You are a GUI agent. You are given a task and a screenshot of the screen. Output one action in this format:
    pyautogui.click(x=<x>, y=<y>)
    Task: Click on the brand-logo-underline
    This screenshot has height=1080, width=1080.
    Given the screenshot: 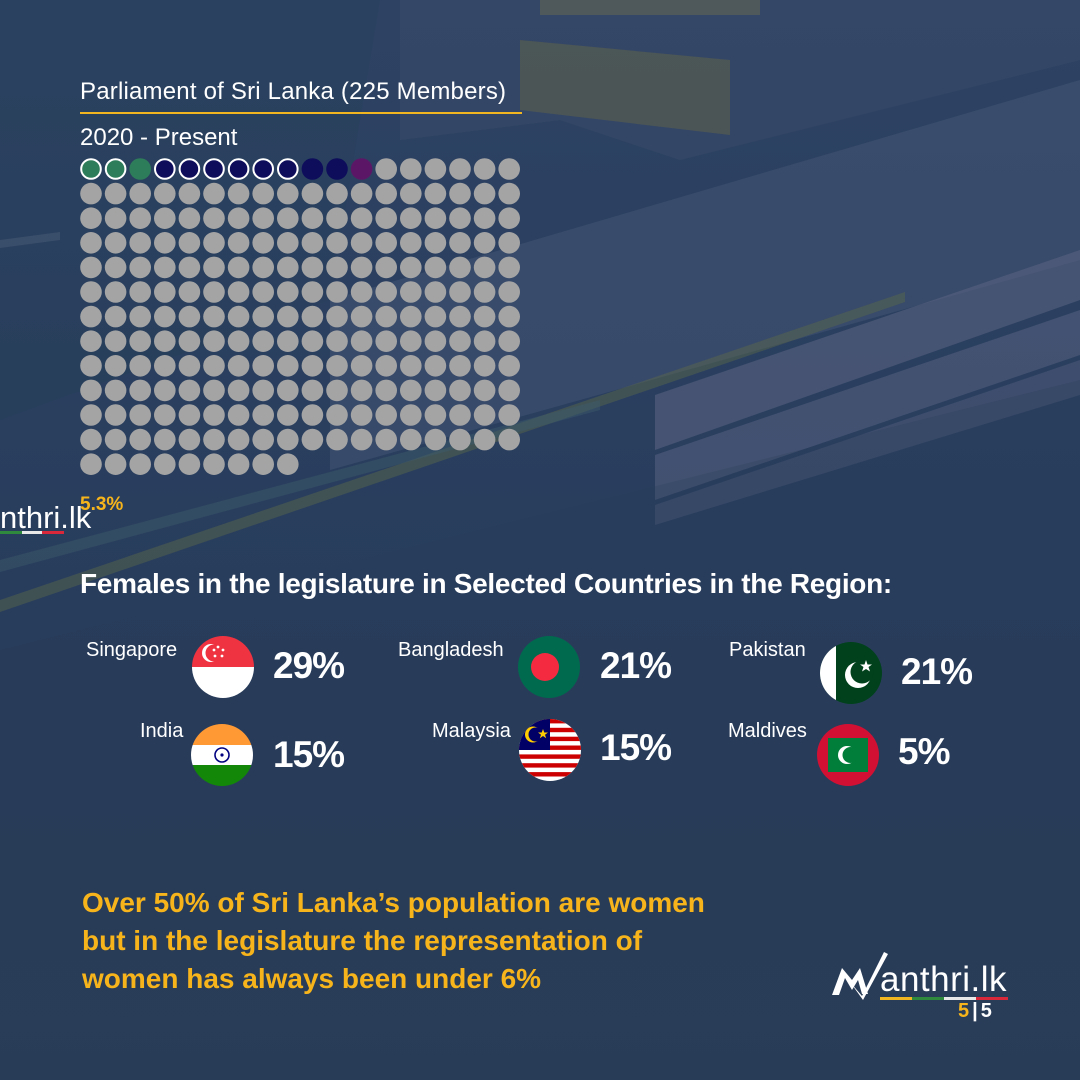 What is the action you would take?
    pyautogui.click(x=944, y=998)
    